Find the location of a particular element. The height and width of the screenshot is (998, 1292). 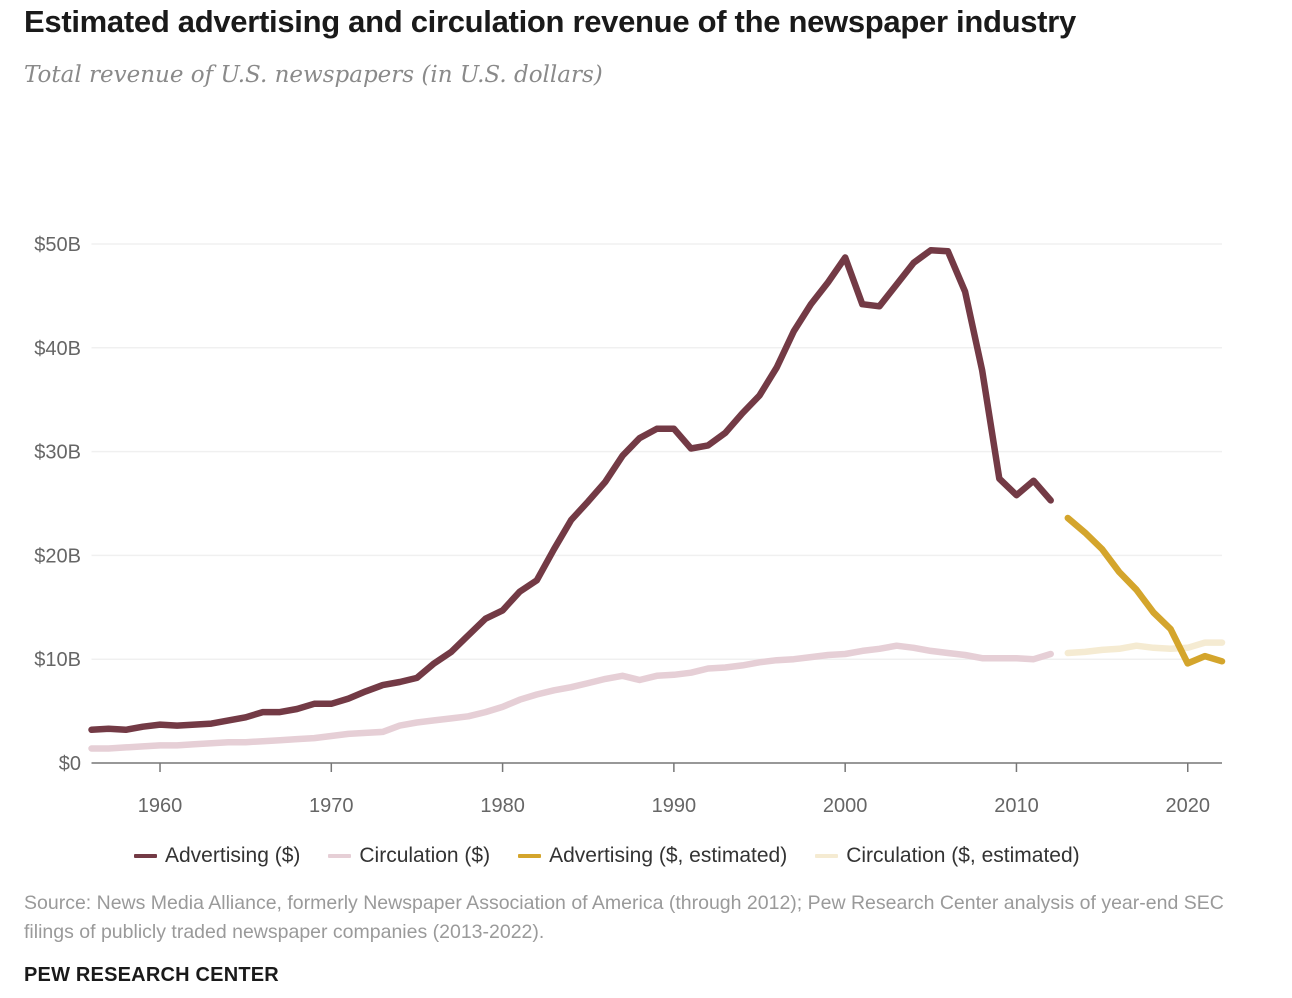

y-axis-labels: $0 $10B $20B $30B $40B $50B is located at coordinates (57, 504).